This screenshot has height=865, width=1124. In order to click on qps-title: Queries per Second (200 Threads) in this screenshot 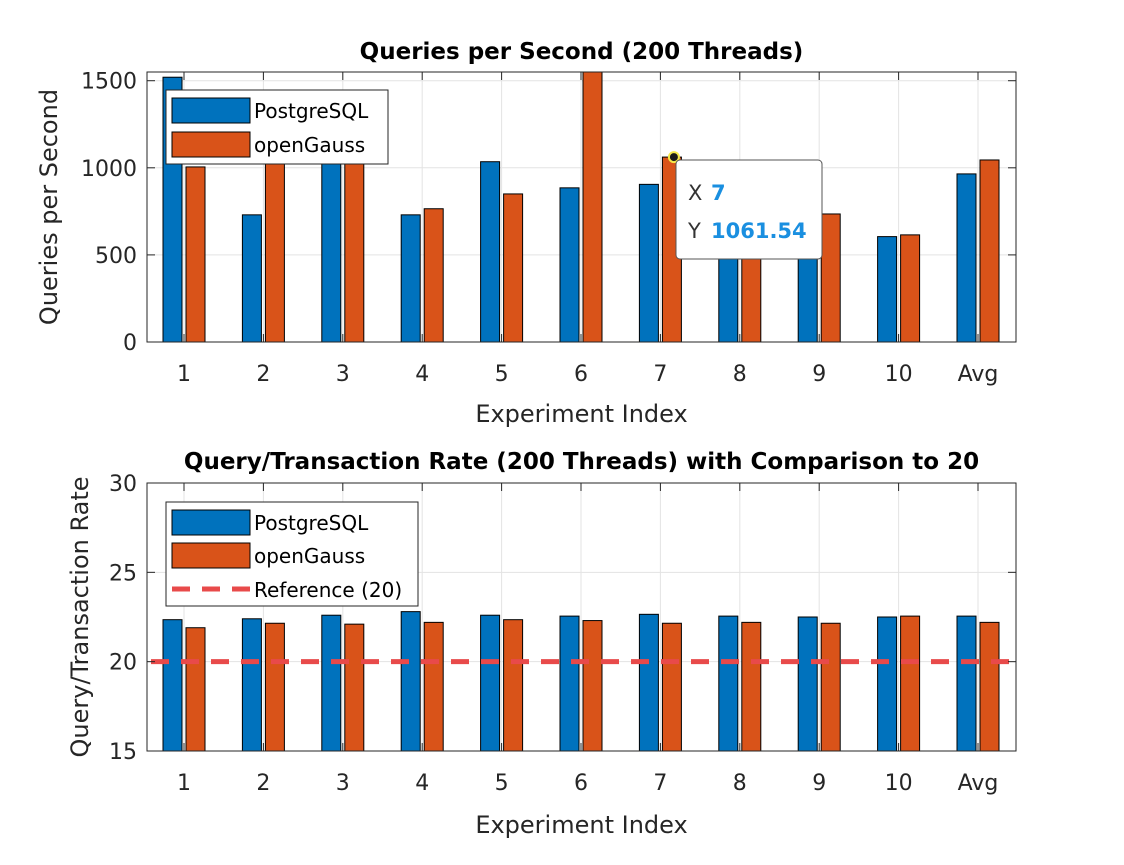, I will do `click(582, 52)`.